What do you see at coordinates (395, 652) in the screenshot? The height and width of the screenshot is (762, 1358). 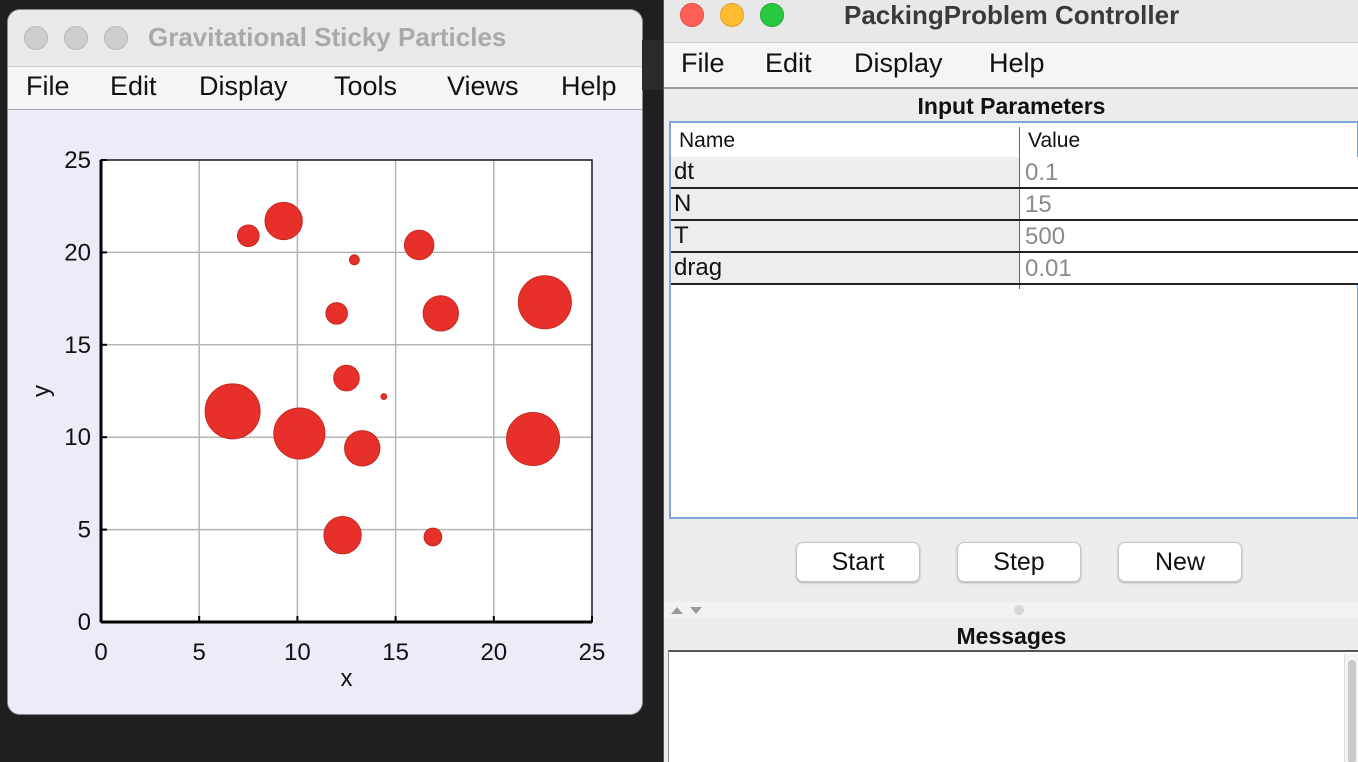 I see `x-tick-label: 15` at bounding box center [395, 652].